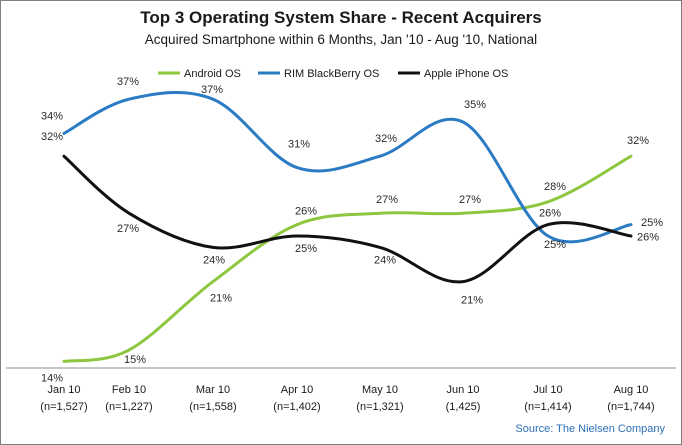 This screenshot has height=445, width=682. Describe the element at coordinates (380, 390) in the screenshot. I see `x-tick-label: May 10` at that location.